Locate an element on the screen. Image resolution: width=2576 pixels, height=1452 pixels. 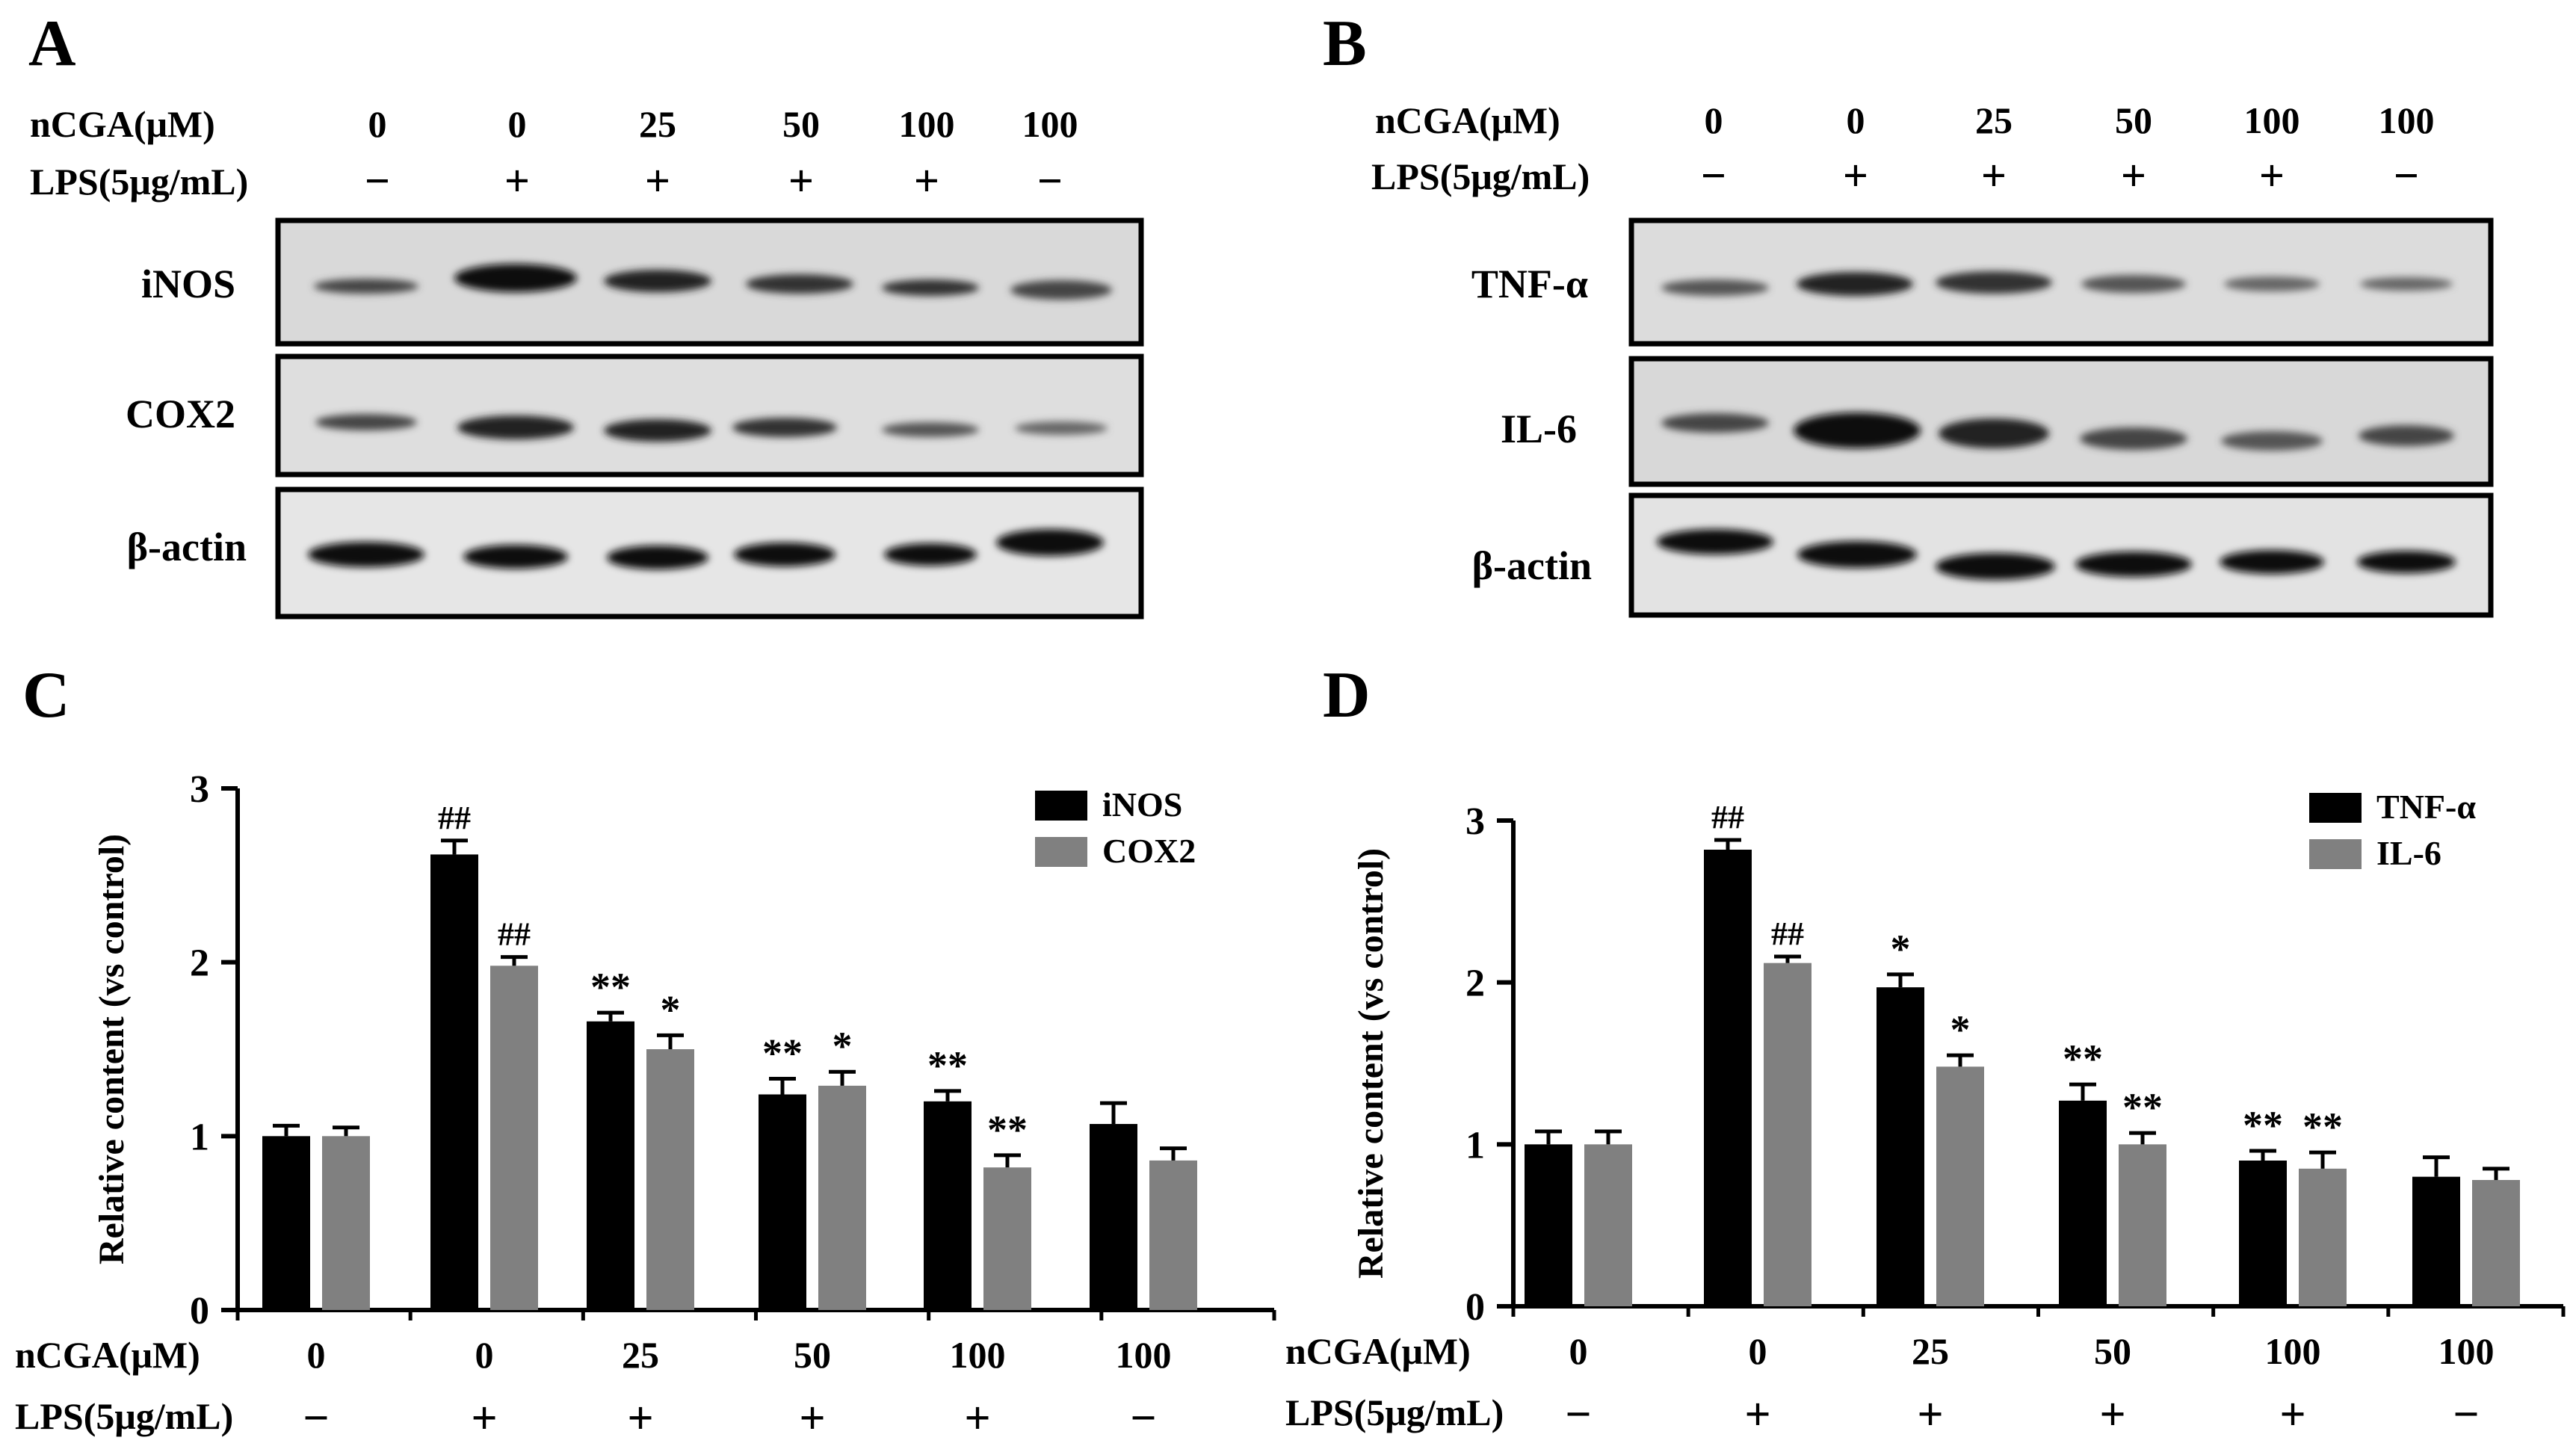
blot-label-actin-b: β-actin is located at coordinates (1532, 565).